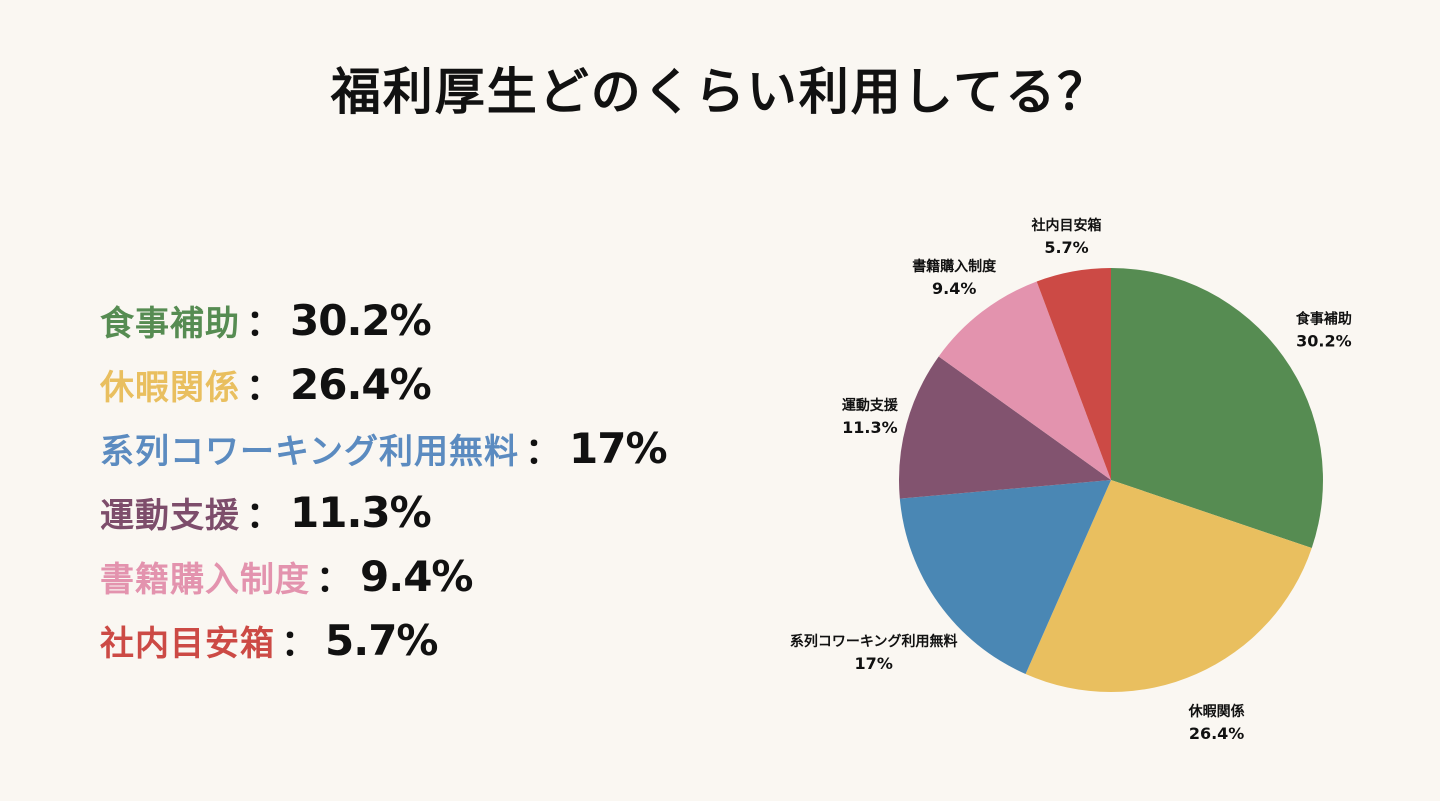 Image resolution: width=1440 pixels, height=801 pixels. I want to click on legend-item-value: 5.7%, so click(381, 640).